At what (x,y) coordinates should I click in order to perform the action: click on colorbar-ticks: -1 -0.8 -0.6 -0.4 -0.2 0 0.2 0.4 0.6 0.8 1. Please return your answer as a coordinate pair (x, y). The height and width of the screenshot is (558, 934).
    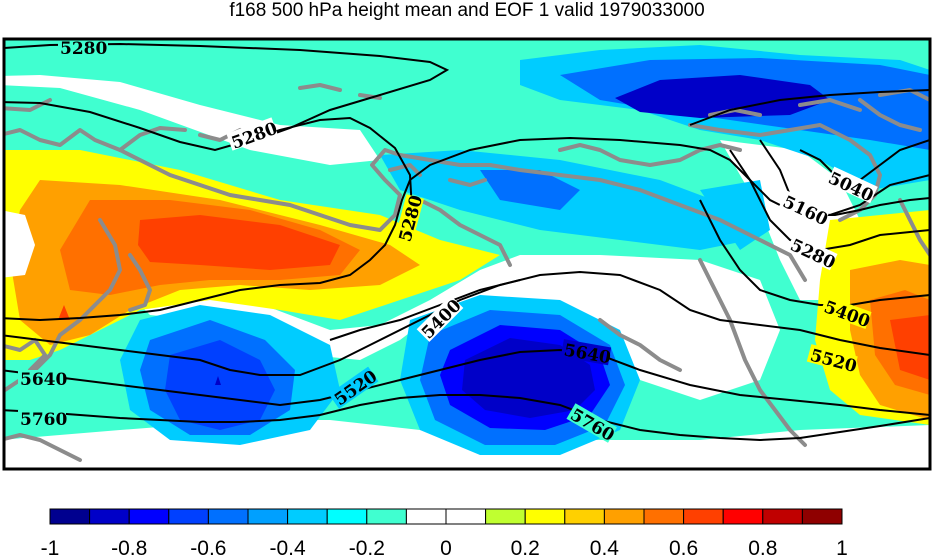
    Looking at the image, I should click on (444, 547).